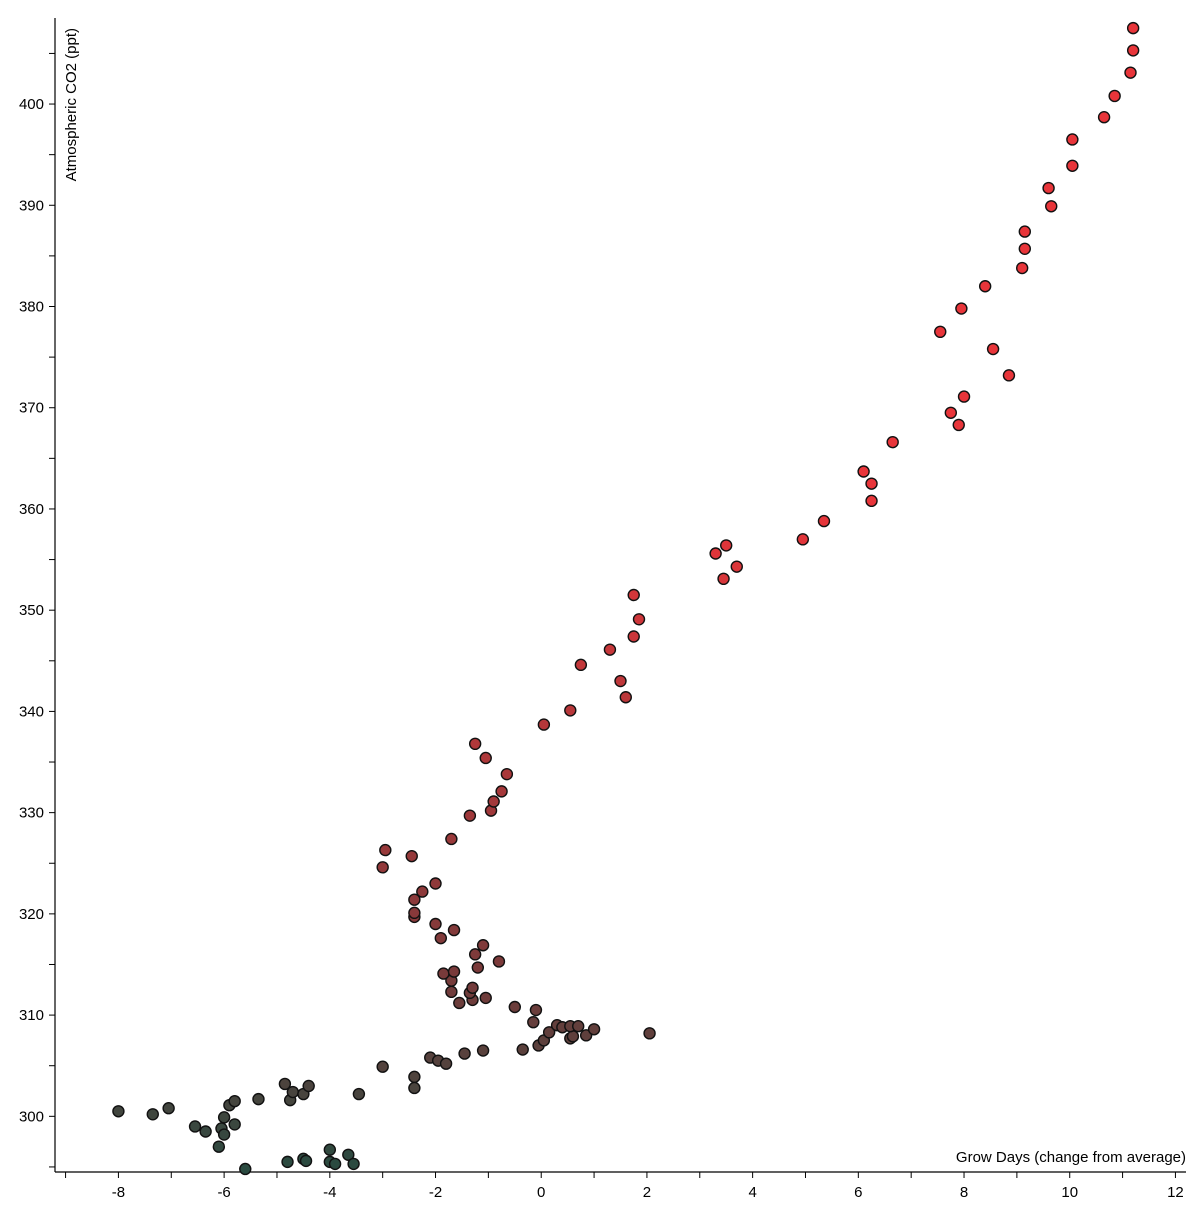 This screenshot has width=1200, height=1216. I want to click on y-tick-label: 390, so click(31, 205).